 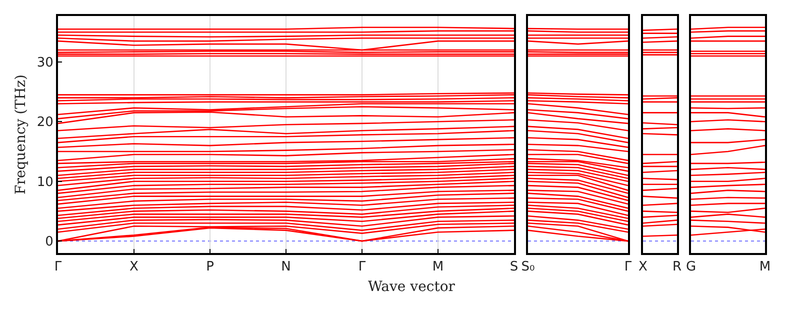 What do you see at coordinates (49, 242) in the screenshot?
I see `y-tick-label: 0` at bounding box center [49, 242].